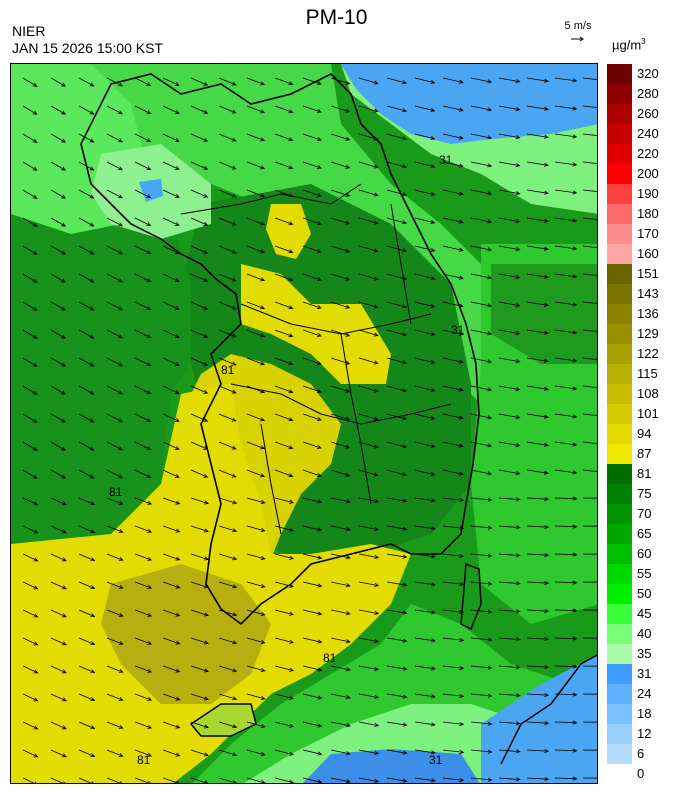  I want to click on colorbar-tick-label: 190, so click(648, 193).